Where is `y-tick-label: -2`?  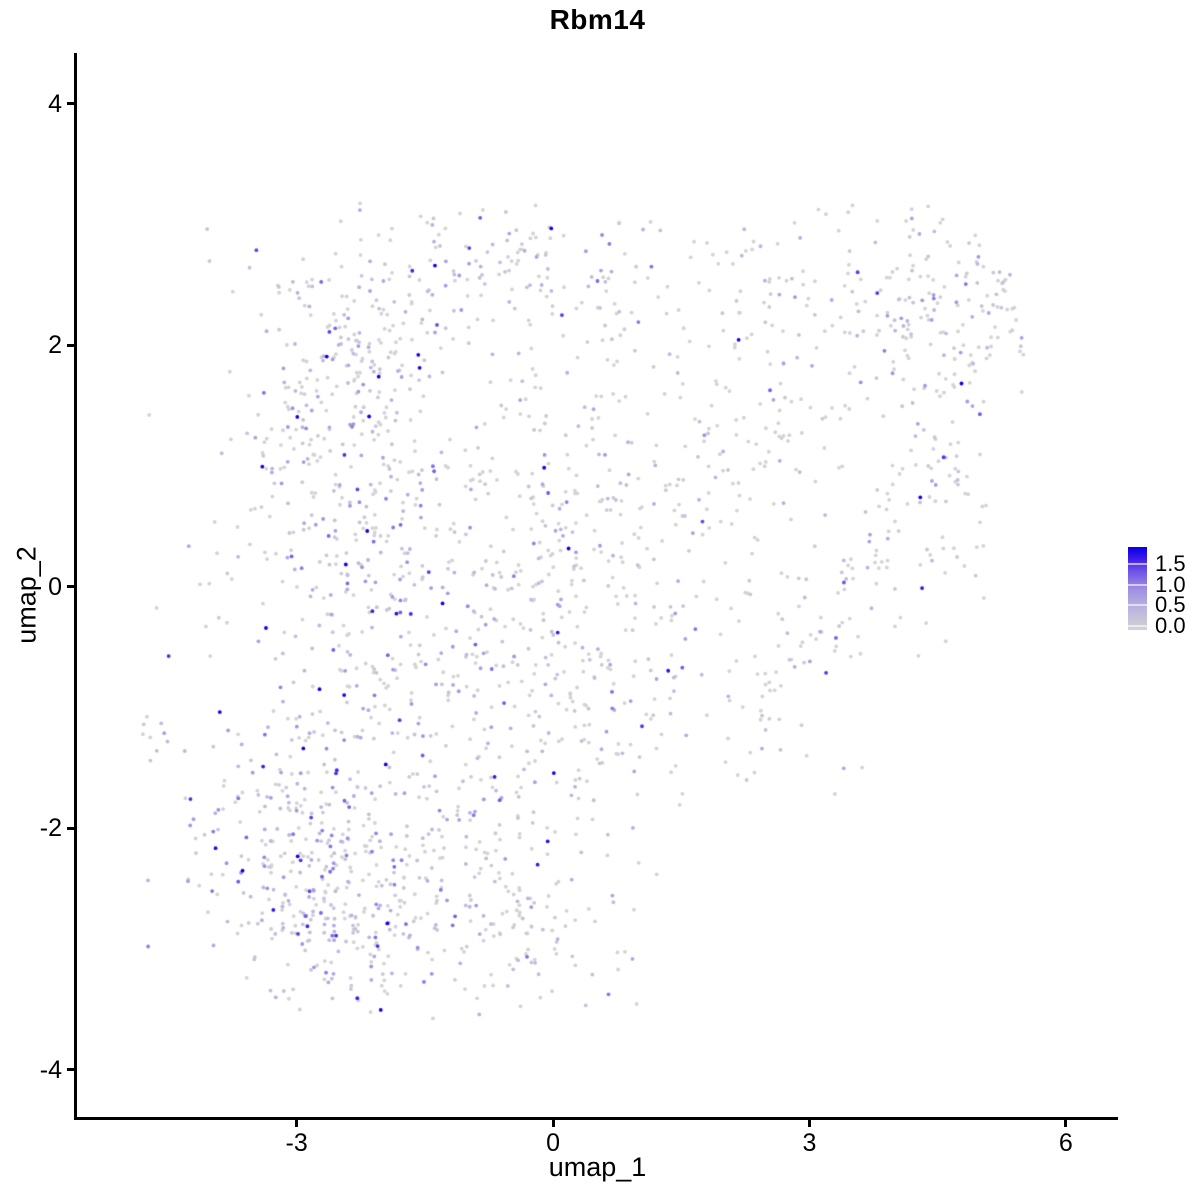 y-tick-label: -2 is located at coordinates (50, 828).